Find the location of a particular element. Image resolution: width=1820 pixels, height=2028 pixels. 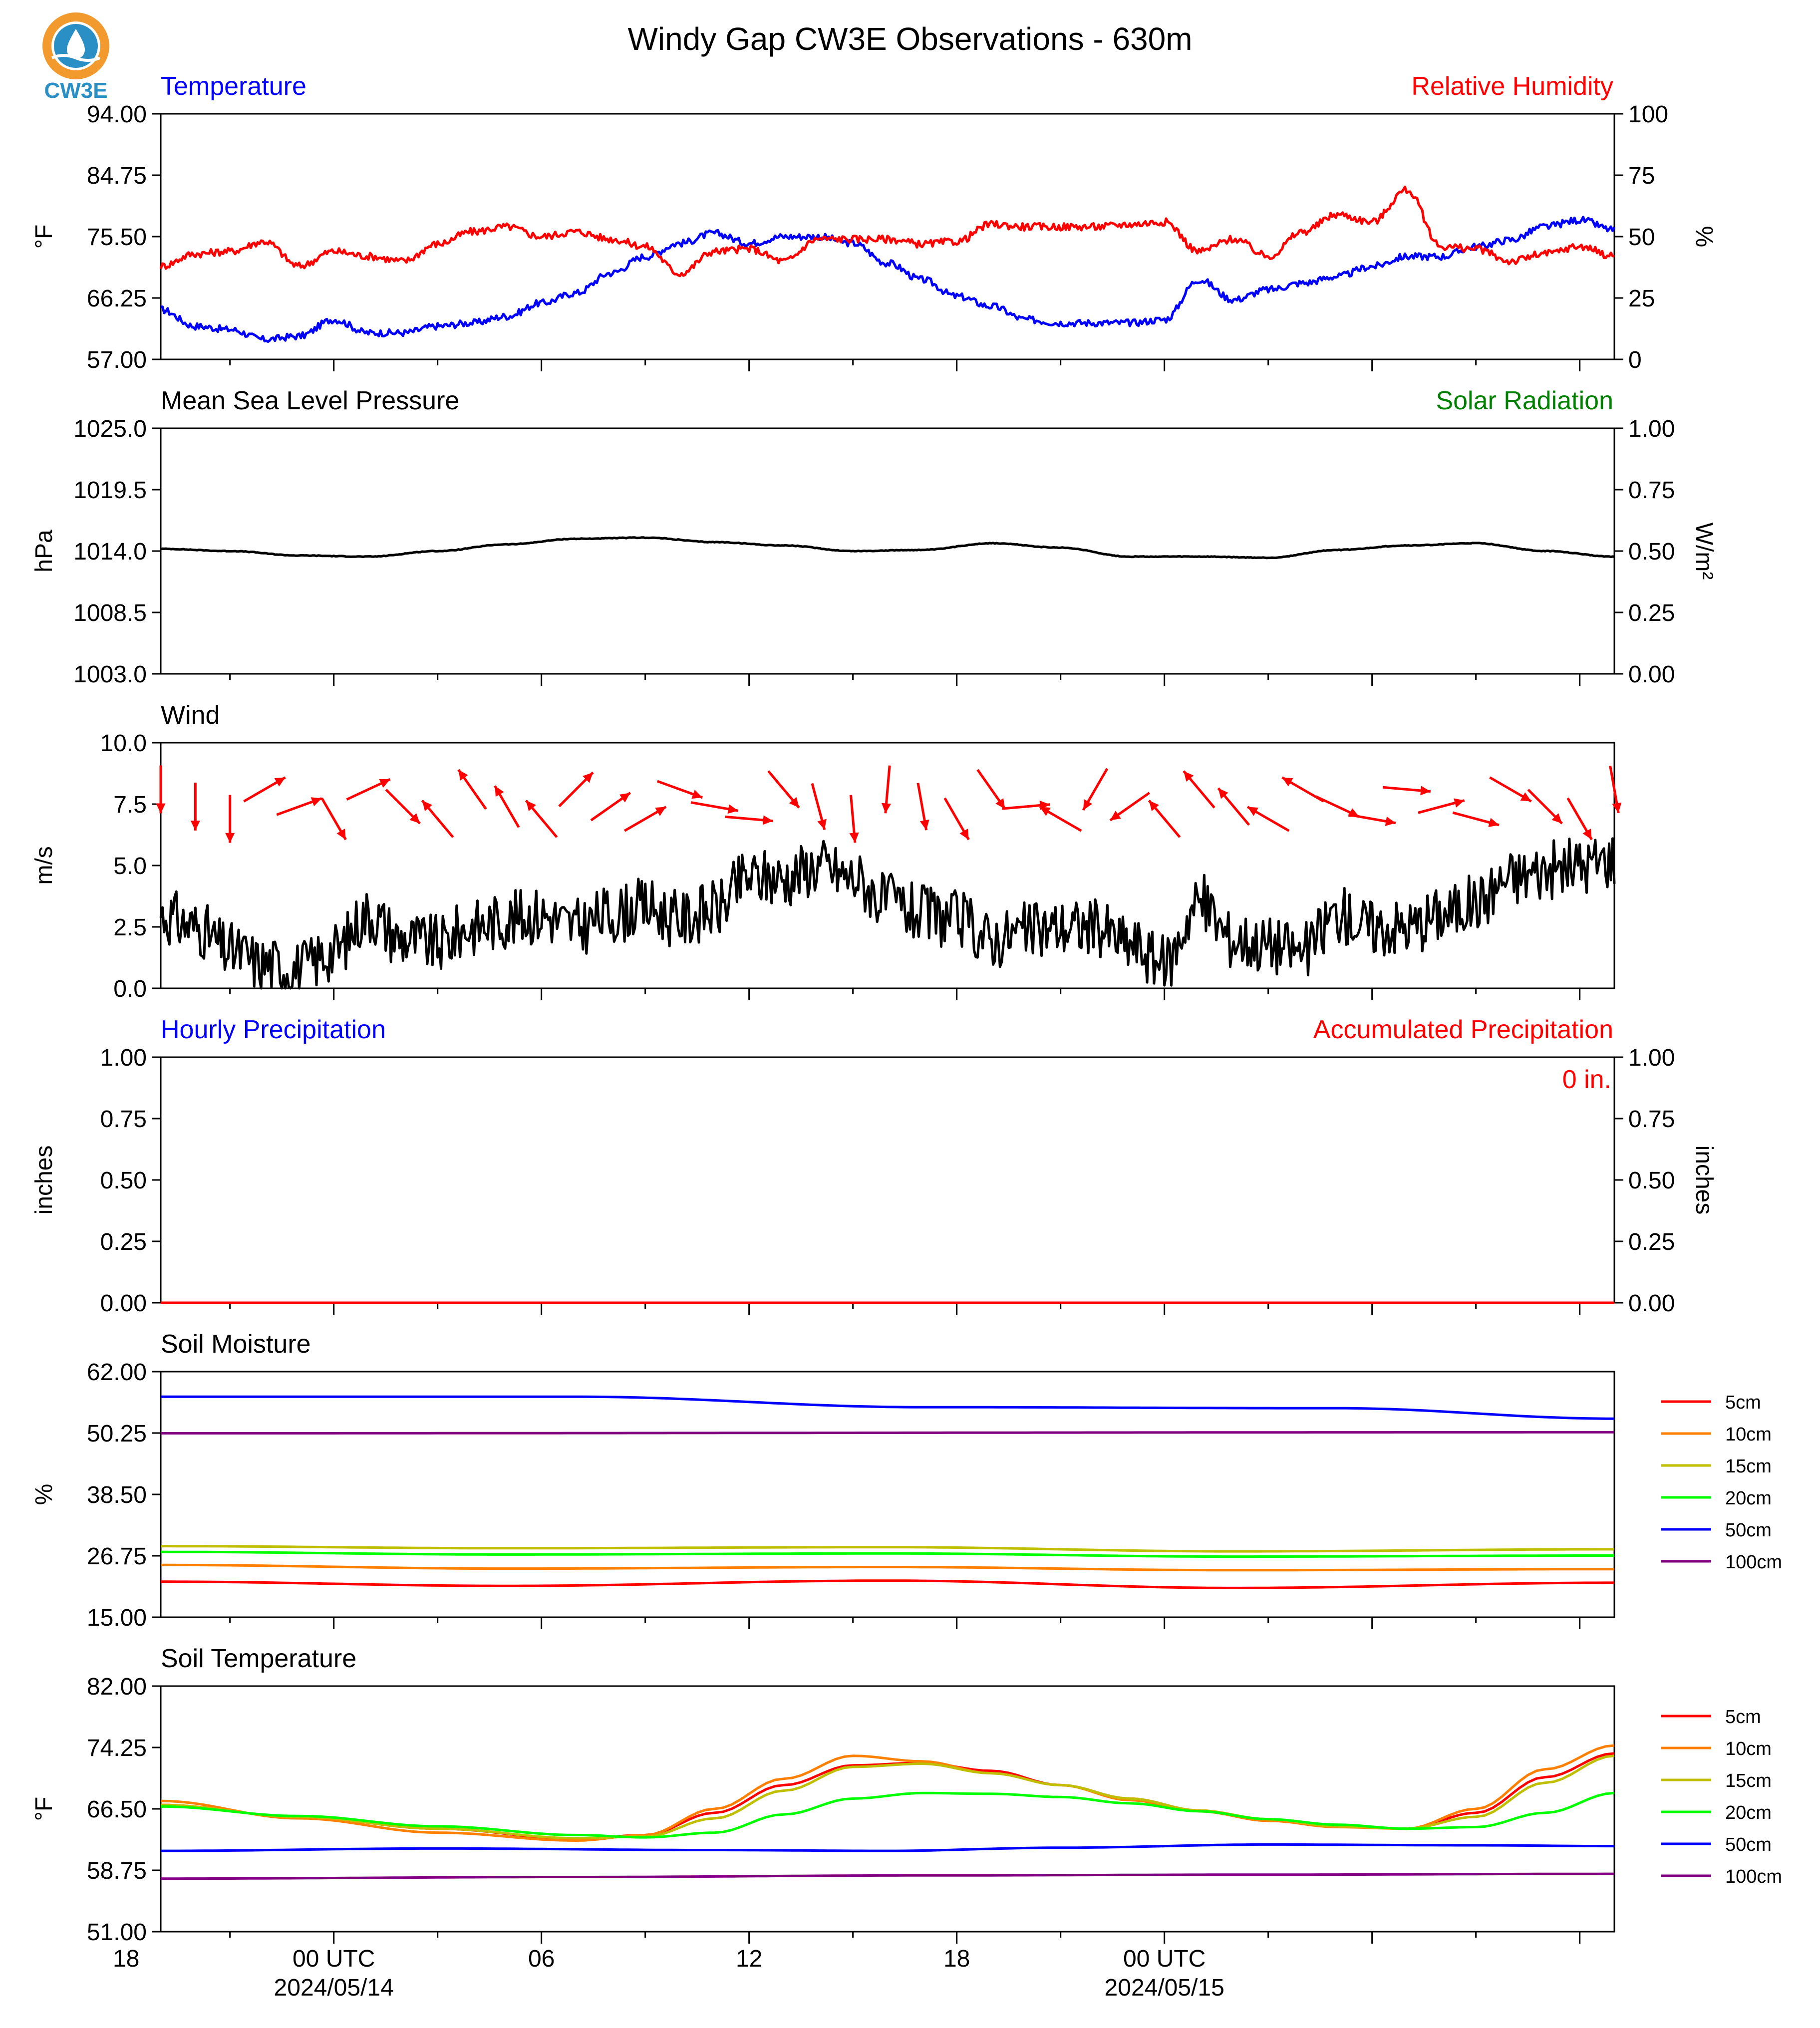

panel-title-soil-moisture: Soil Moisture is located at coordinates (236, 1344).